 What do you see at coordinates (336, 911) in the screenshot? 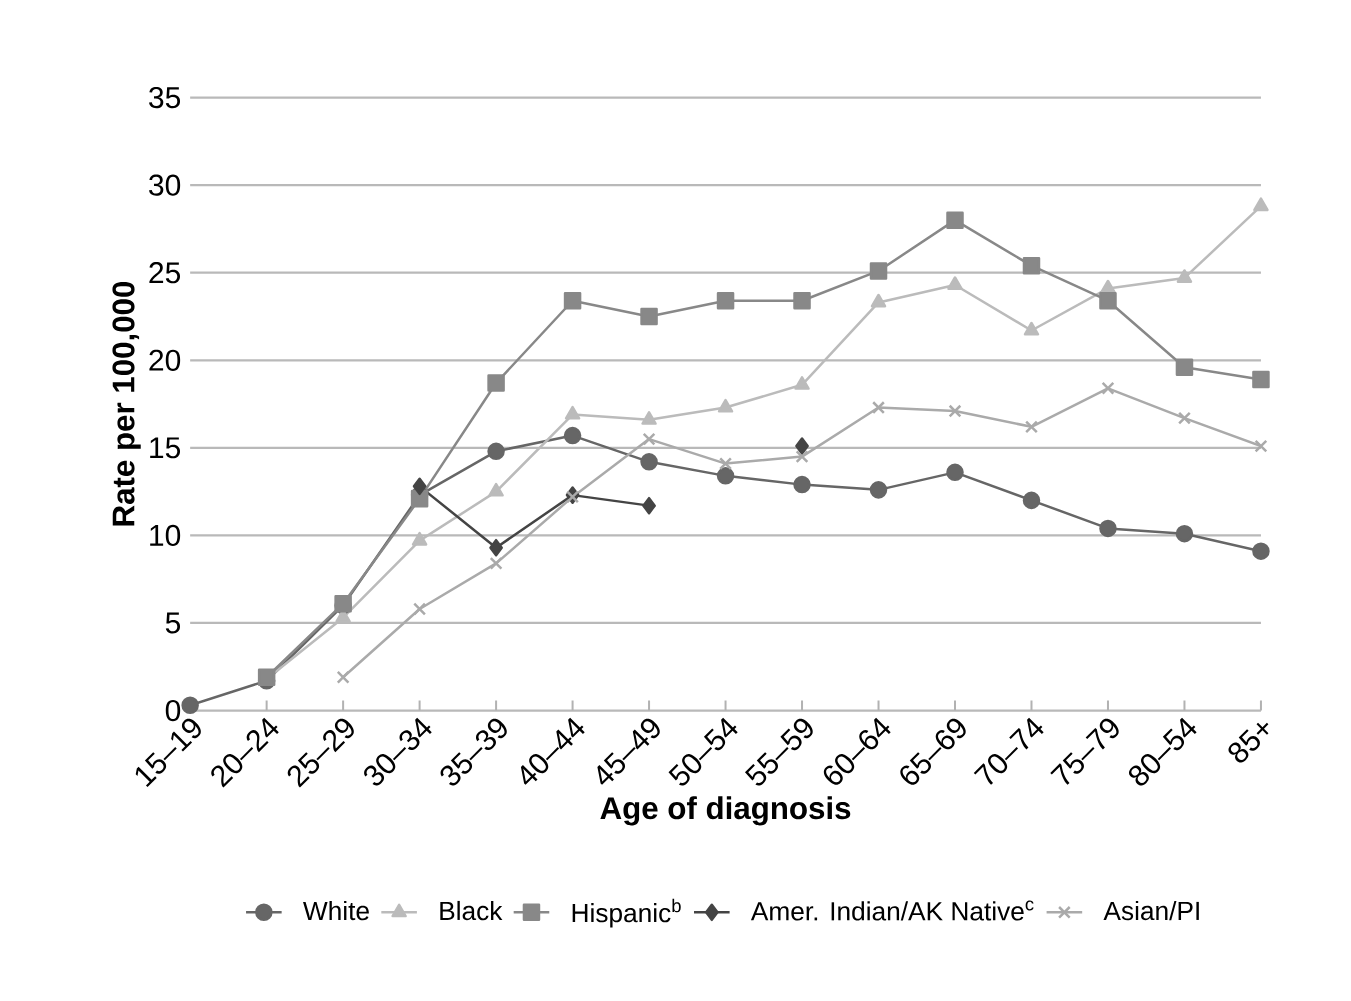
I see `legend-label: White` at bounding box center [336, 911].